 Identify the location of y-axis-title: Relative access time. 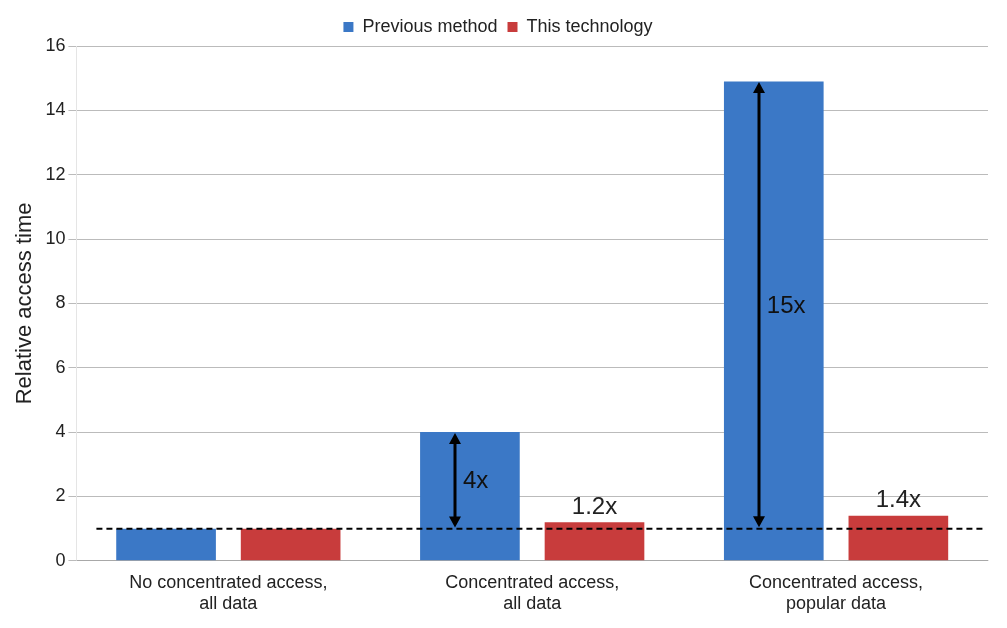
(24, 303).